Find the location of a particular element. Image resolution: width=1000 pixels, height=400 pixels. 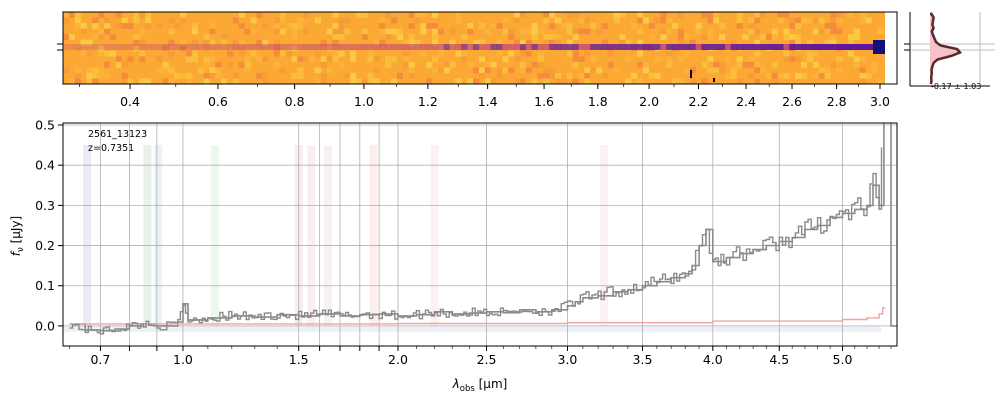

heatmap-x-tick-label: 1.0 is located at coordinates (364, 101).